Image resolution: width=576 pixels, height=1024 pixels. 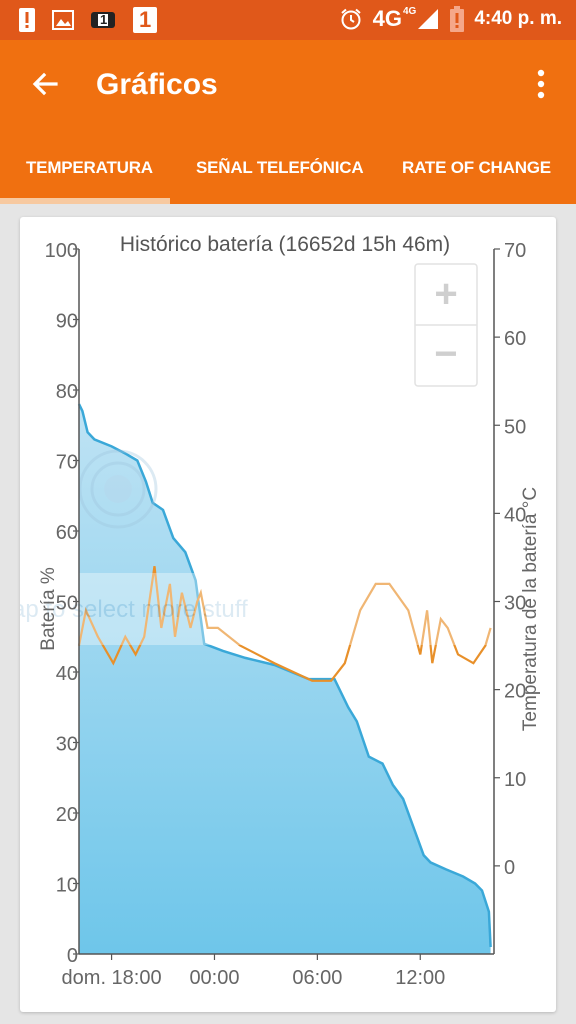 I want to click on y-tick-label-right: 20, so click(x=515, y=692).